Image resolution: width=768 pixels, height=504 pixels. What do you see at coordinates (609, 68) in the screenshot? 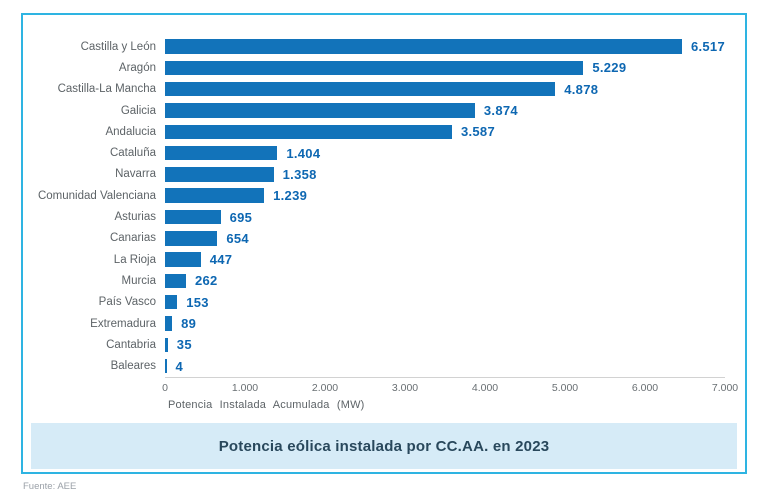
I see `value-label: 5.229` at bounding box center [609, 68].